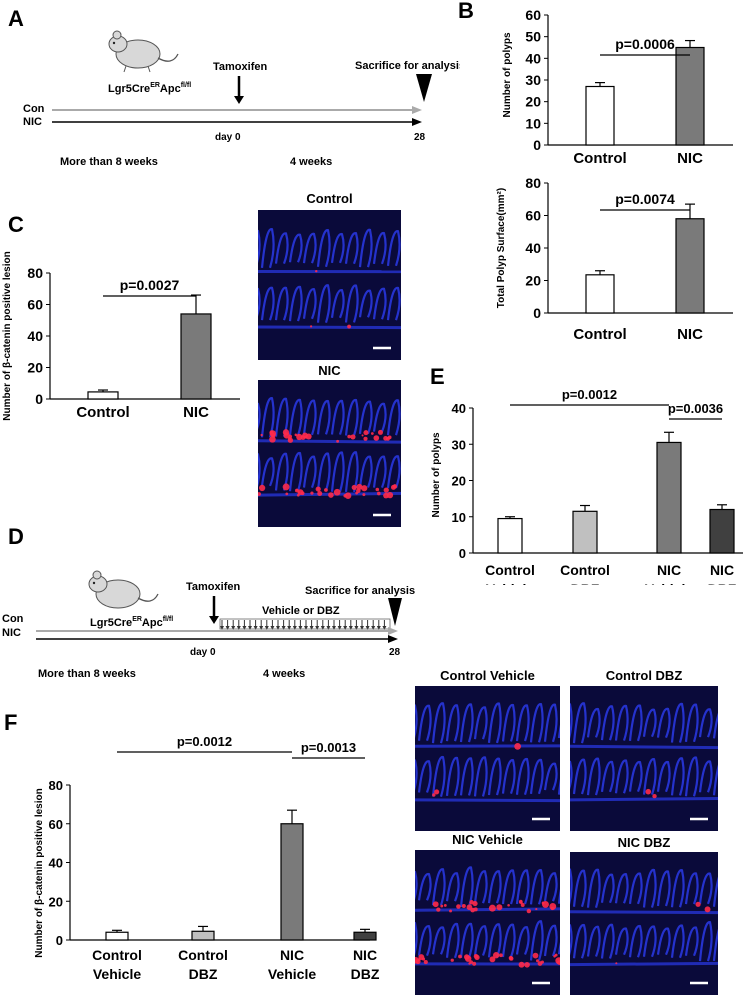  What do you see at coordinates (109, 162) in the screenshot?
I see `period1-label-a: More than 8 weeks` at bounding box center [109, 162].